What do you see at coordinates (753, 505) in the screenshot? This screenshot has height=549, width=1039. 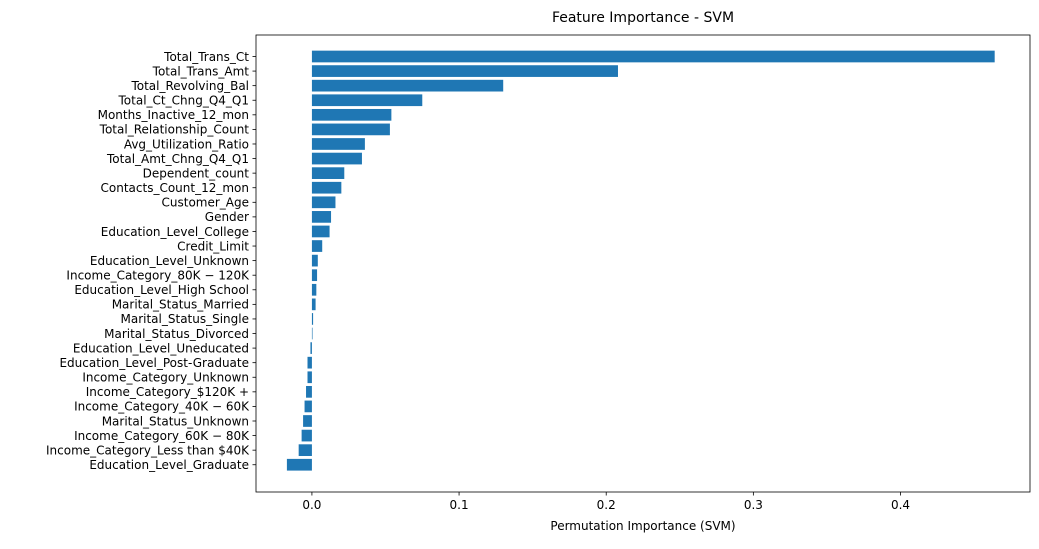 I see `x-tick-label: 0.3` at bounding box center [753, 505].